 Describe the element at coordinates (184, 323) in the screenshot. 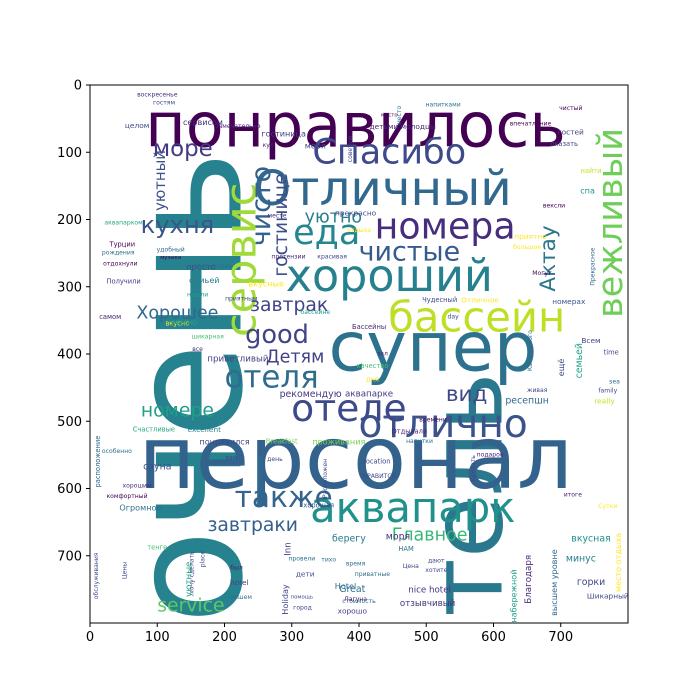

I see `word-142: ВКУСНО` at that location.